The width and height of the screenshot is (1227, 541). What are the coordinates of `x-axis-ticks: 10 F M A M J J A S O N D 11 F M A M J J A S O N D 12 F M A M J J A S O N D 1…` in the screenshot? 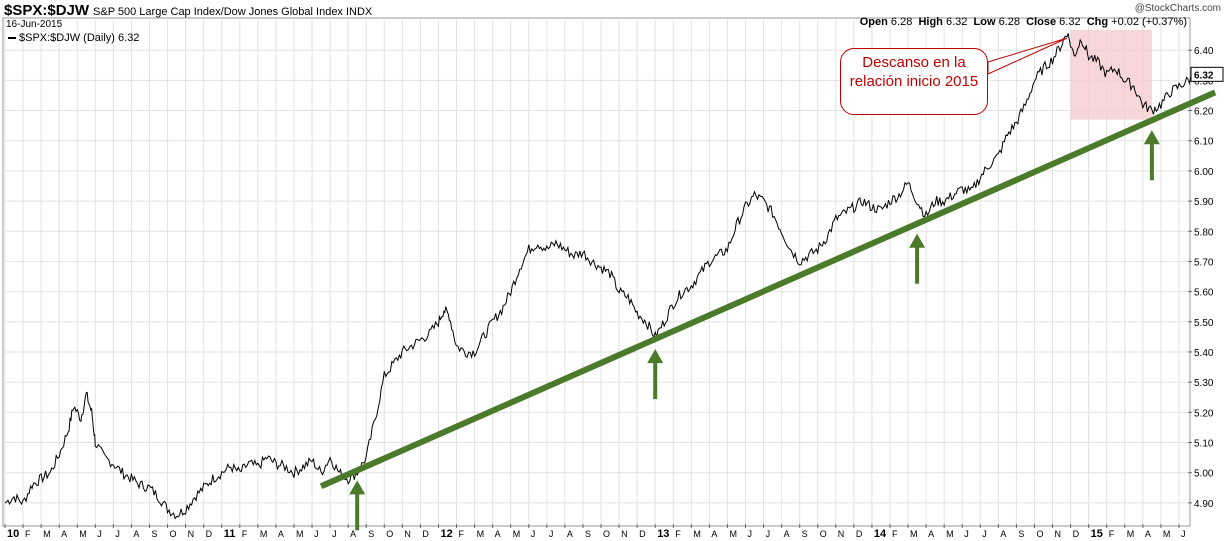 It's located at (595, 532).